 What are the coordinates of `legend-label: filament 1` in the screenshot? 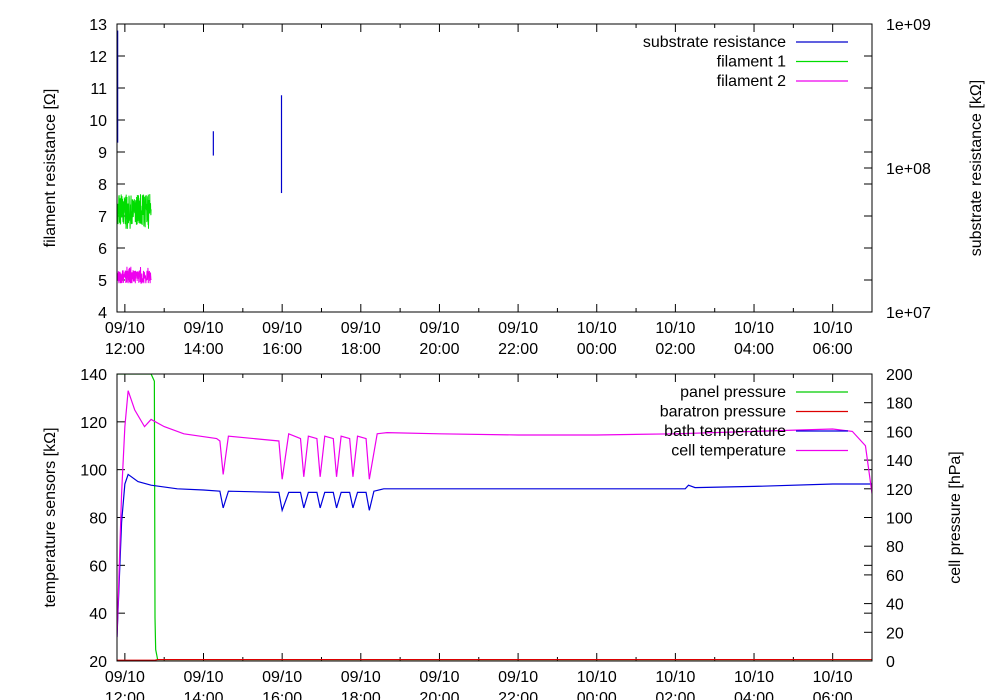 It's located at (751, 62).